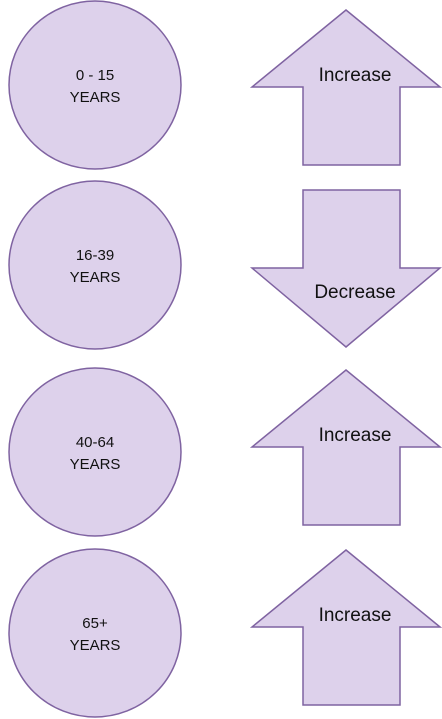 Image resolution: width=442 pixels, height=719 pixels. I want to click on age-label: 16-39, so click(95, 255).